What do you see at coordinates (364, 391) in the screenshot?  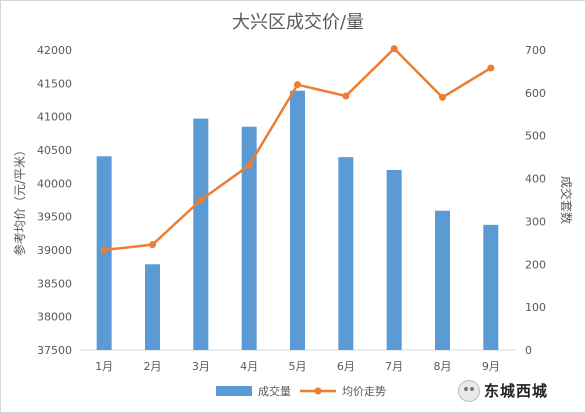 I see `legend-label: 均价走势` at bounding box center [364, 391].